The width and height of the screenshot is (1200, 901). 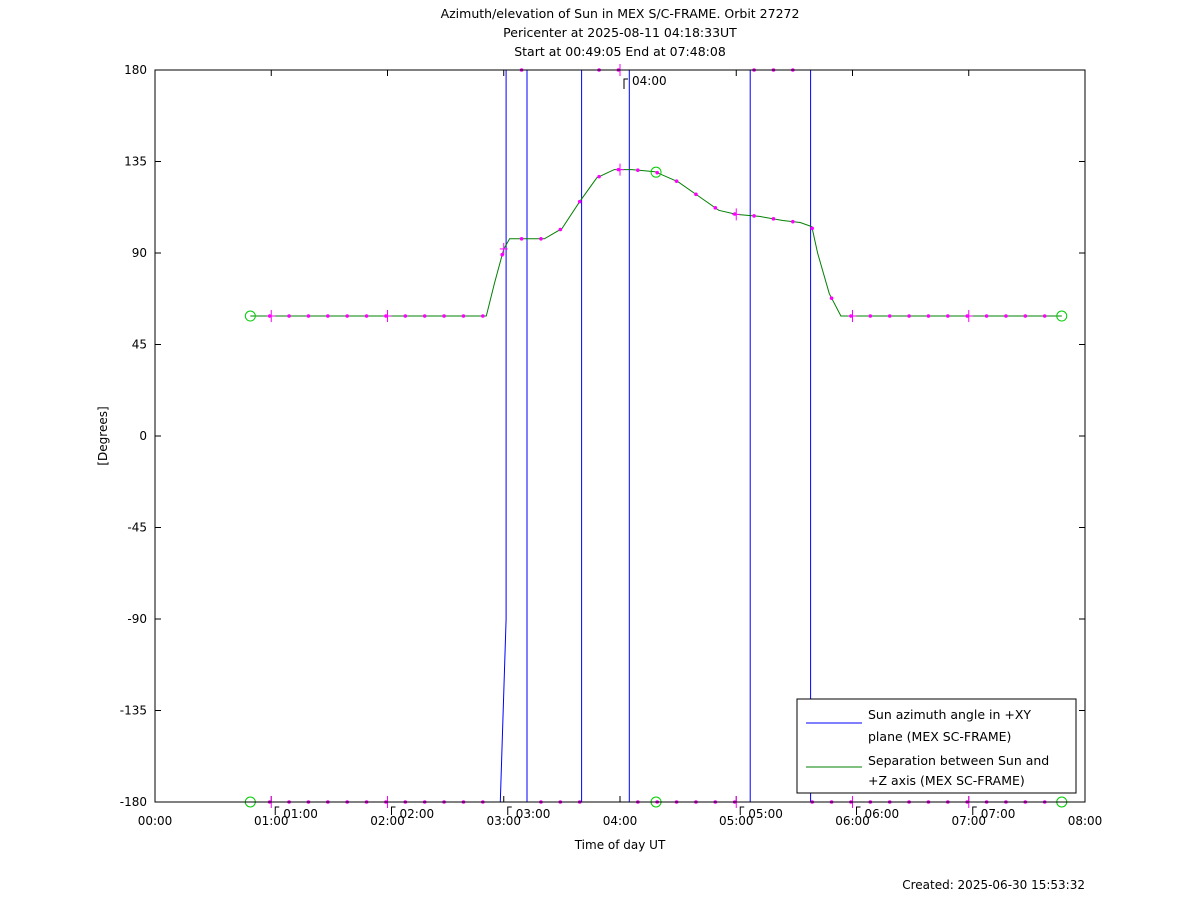 What do you see at coordinates (765, 814) in the screenshot?
I see `hour-mark-label: 05:00` at bounding box center [765, 814].